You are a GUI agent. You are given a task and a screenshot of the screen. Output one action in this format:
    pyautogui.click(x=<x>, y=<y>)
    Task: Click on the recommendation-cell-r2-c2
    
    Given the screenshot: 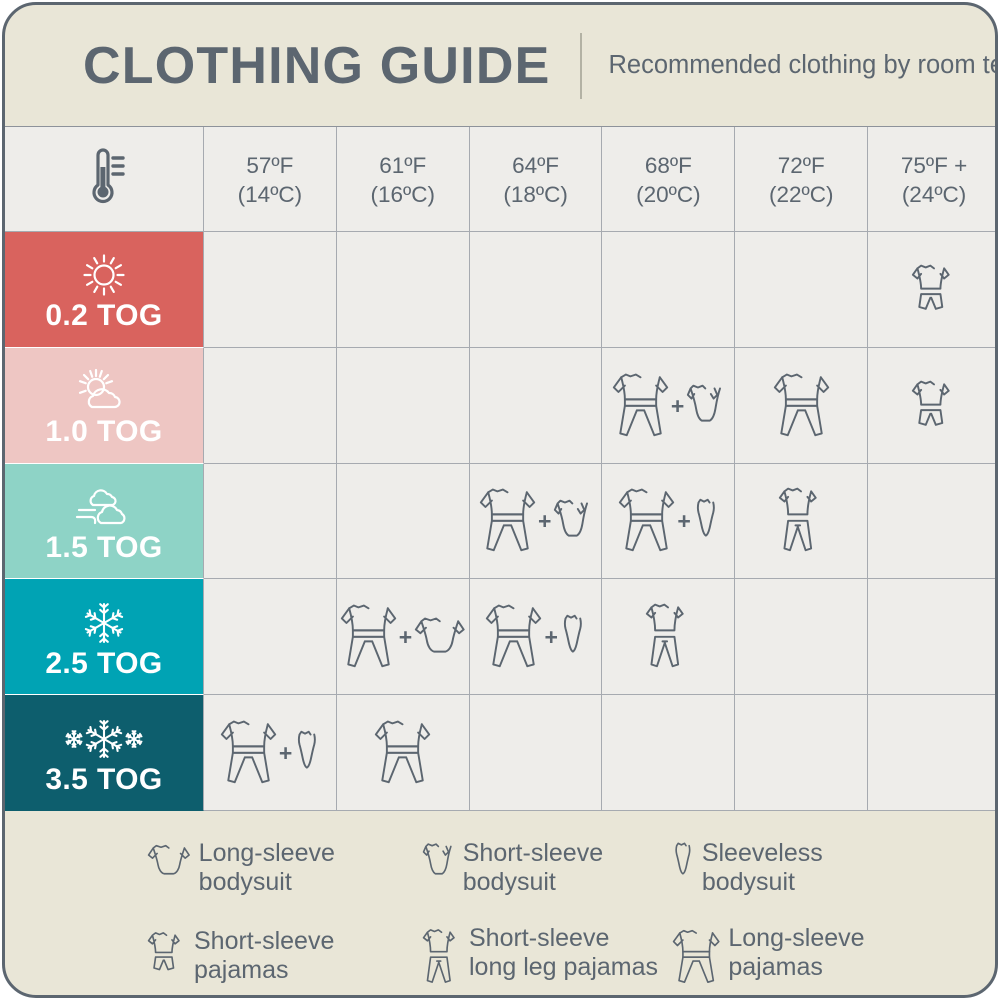 What is the action you would take?
    pyautogui.click(x=403, y=405)
    